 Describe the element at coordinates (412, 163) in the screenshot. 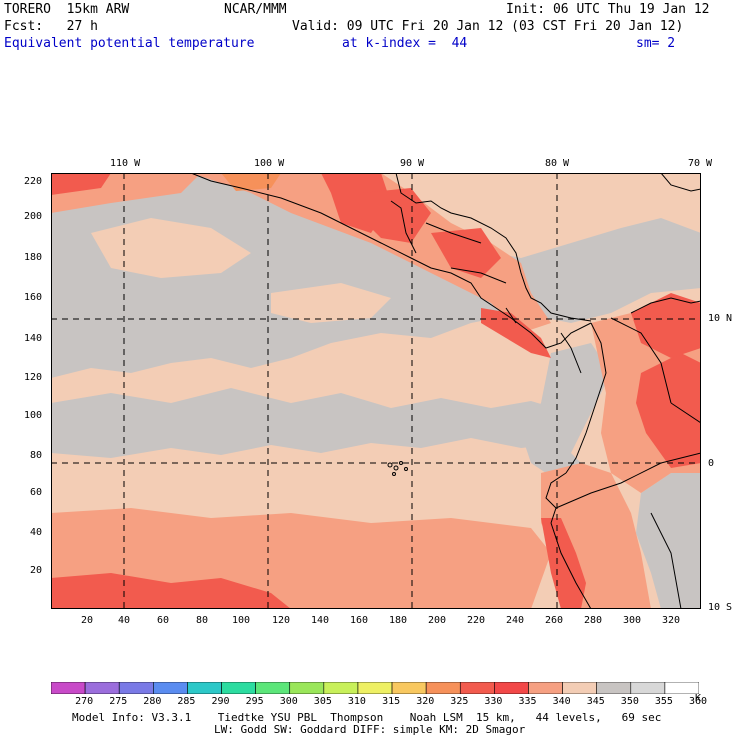

I see `lon-label-90w: 90 W` at that location.